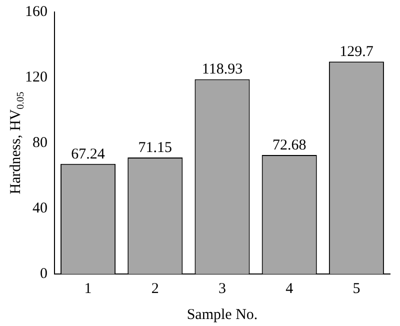  I want to click on y-tick-label: 160, so click(36, 12).